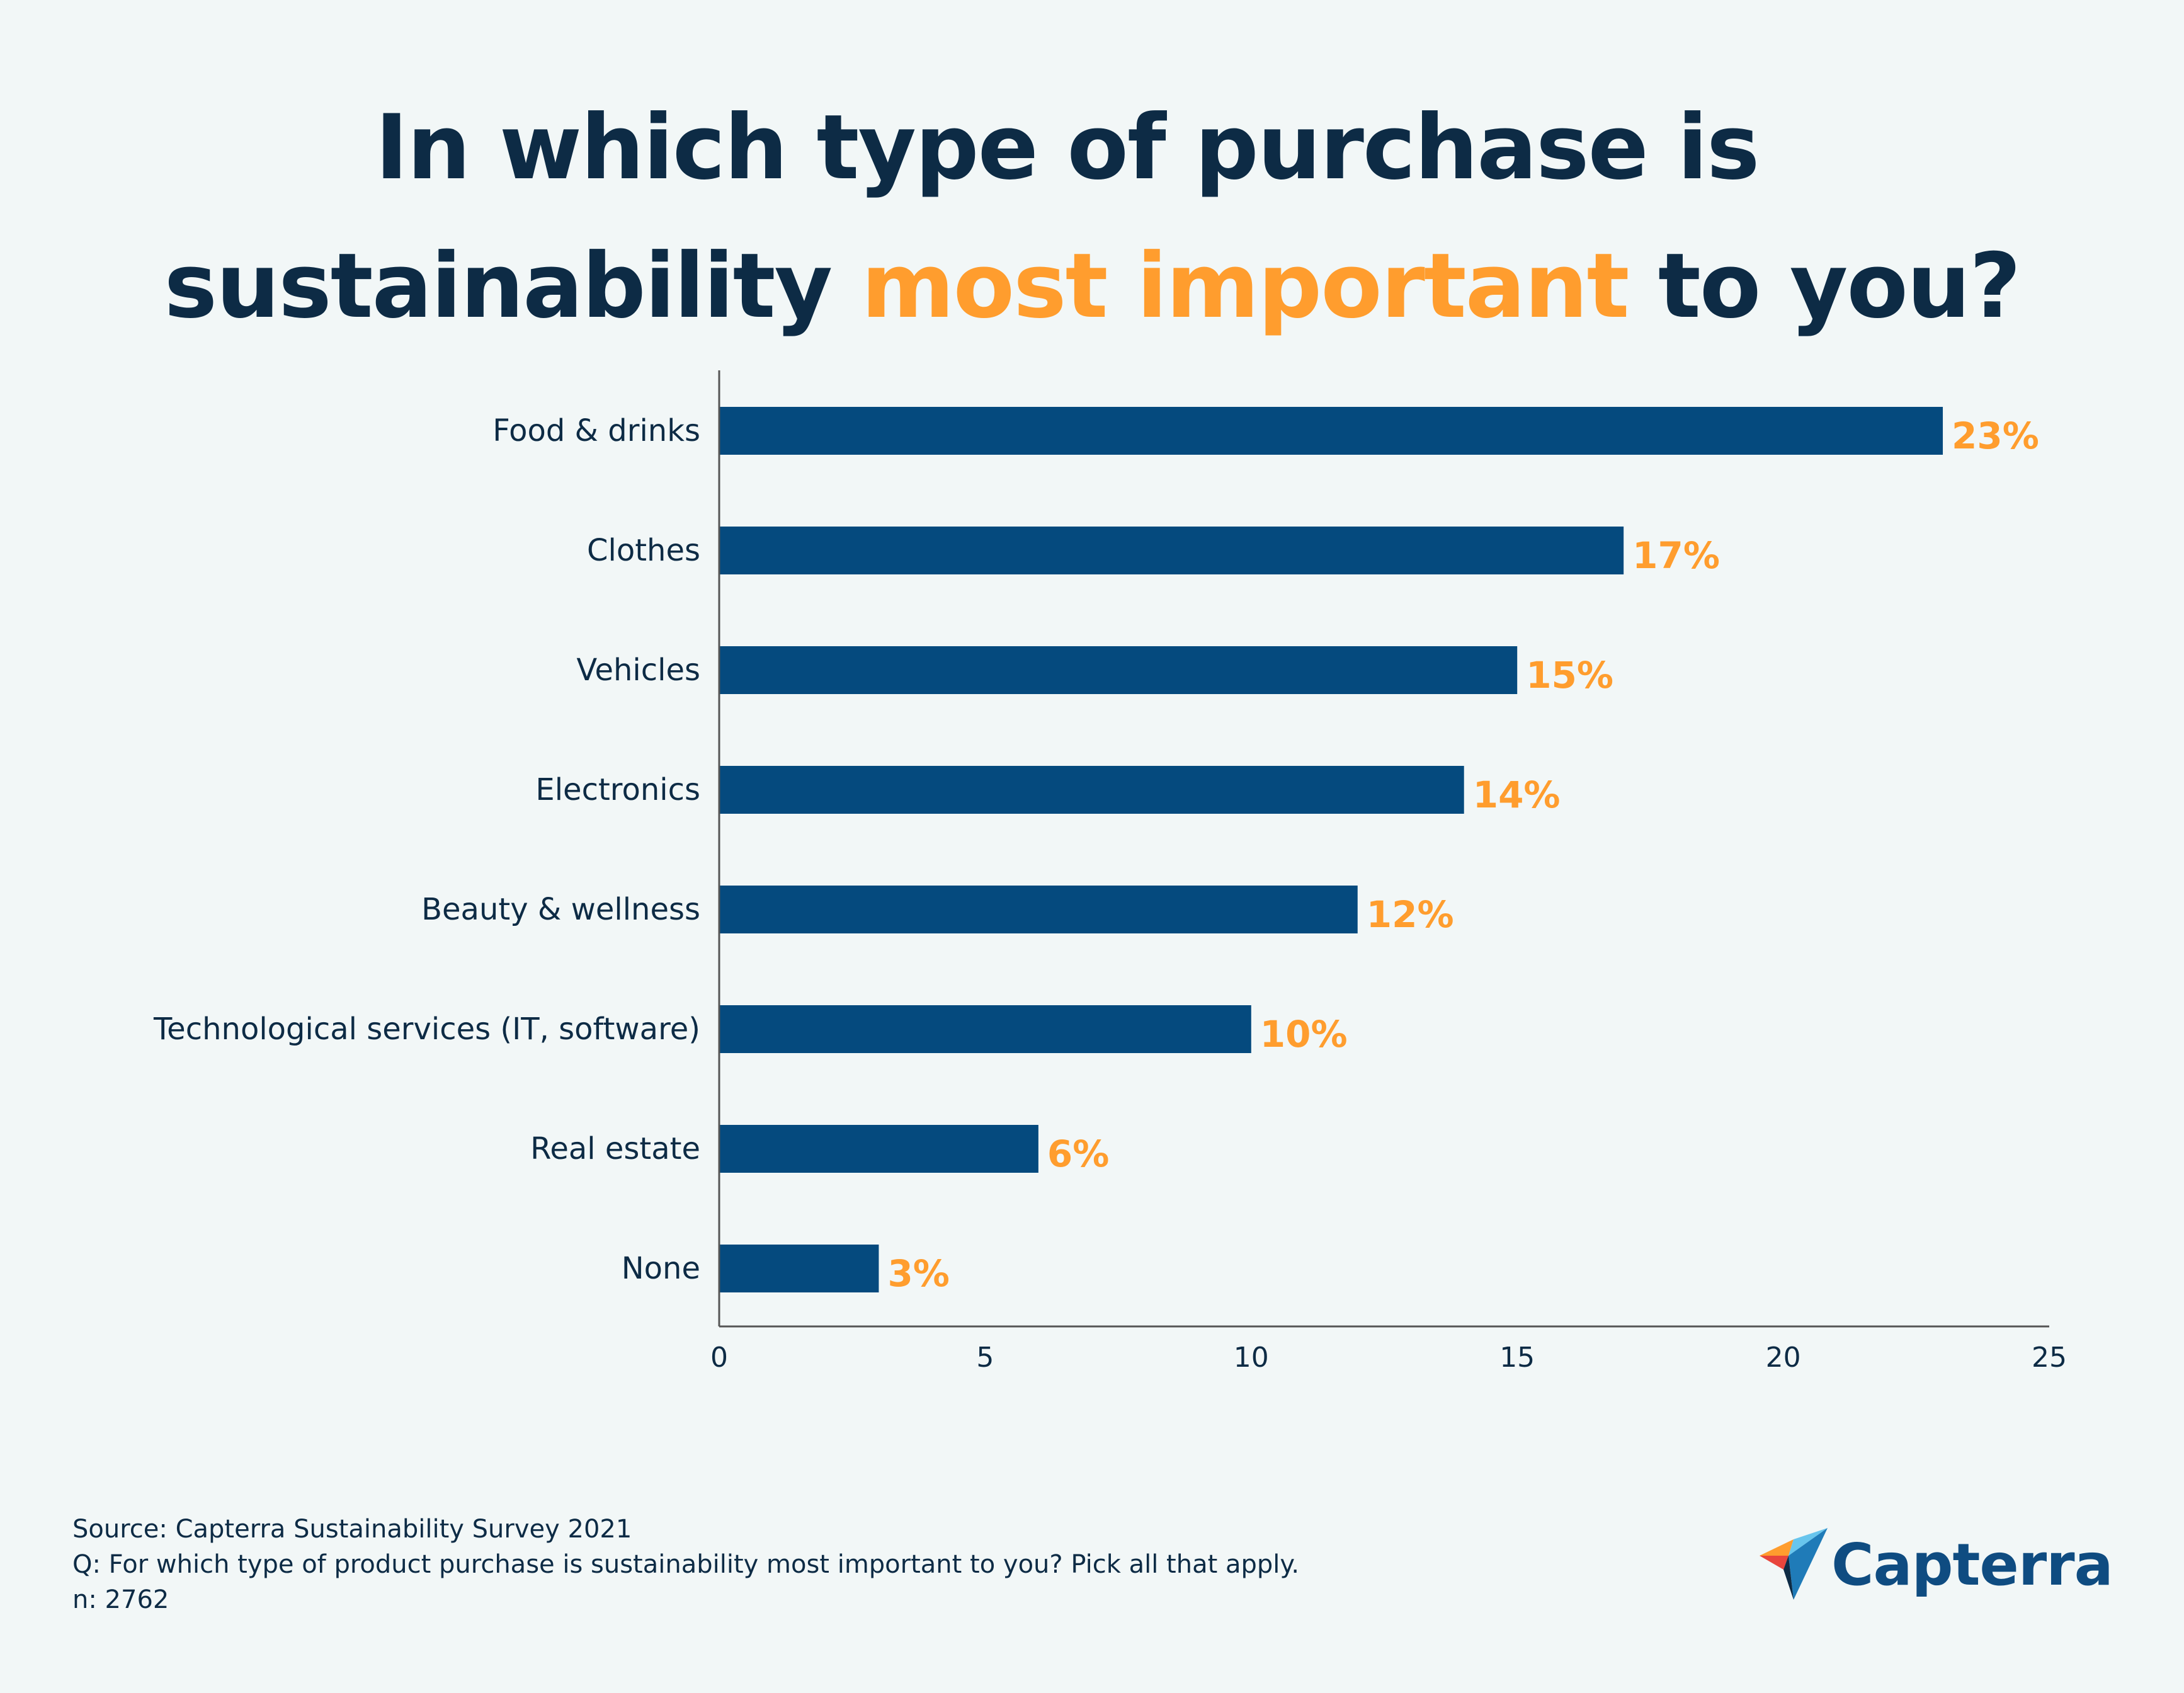  Describe the element at coordinates (1783, 1358) in the screenshot. I see `x-tick-label-20: 20` at that location.